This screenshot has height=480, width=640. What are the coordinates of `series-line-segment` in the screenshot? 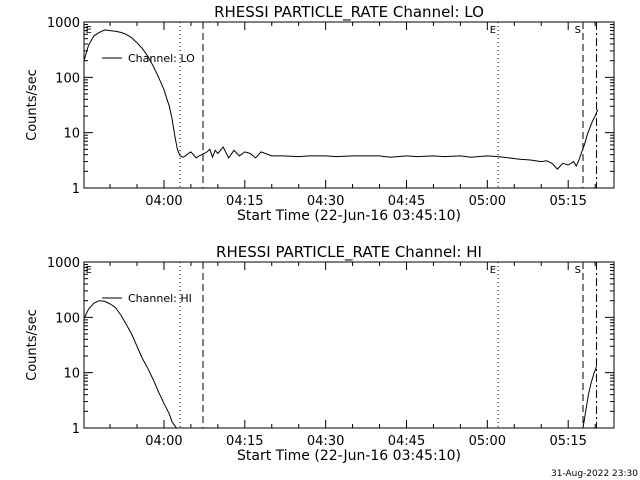 It's located at (589, 397).